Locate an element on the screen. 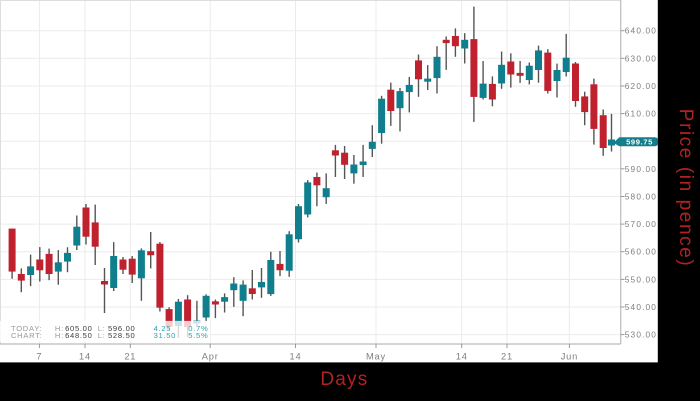 The height and width of the screenshot is (401, 700). svg-text: Apr is located at coordinates (210, 357).